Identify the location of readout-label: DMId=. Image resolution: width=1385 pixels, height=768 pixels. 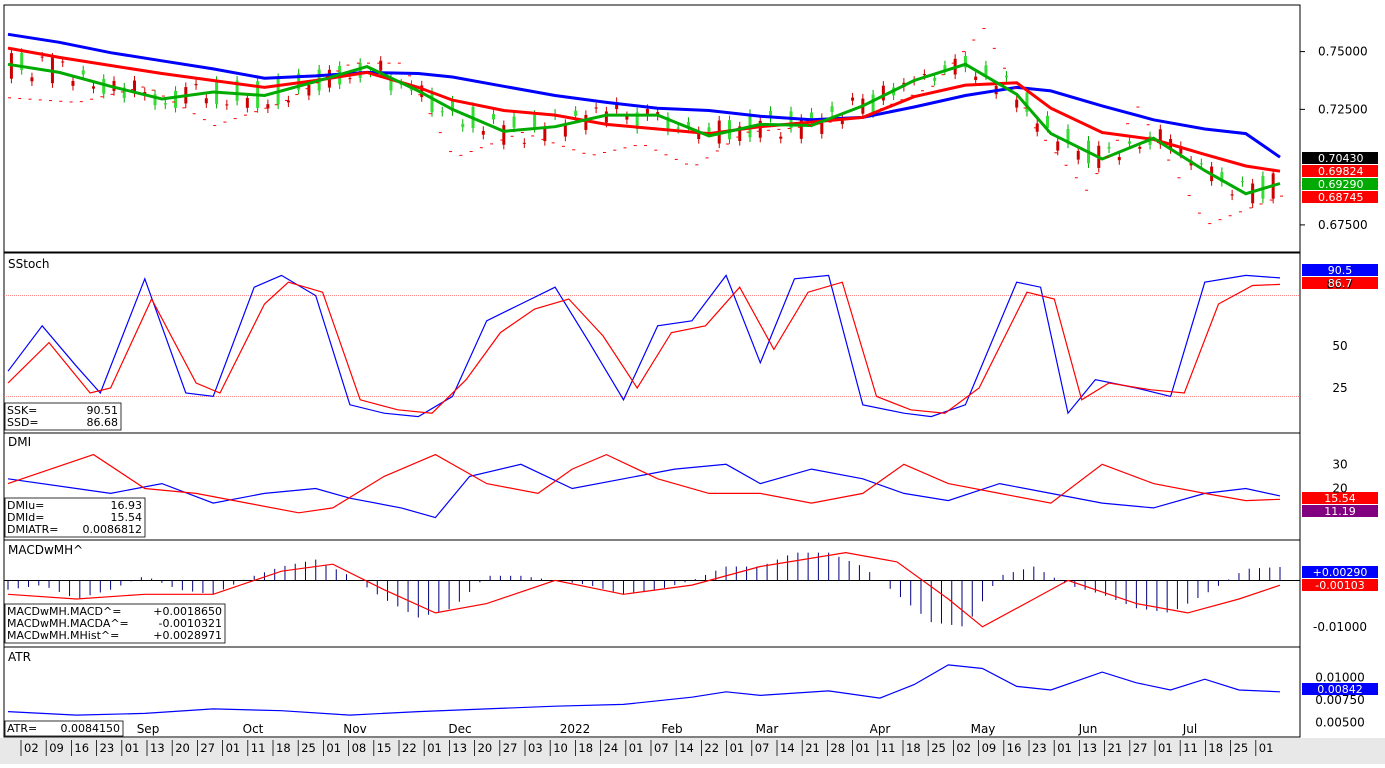
(25, 517).